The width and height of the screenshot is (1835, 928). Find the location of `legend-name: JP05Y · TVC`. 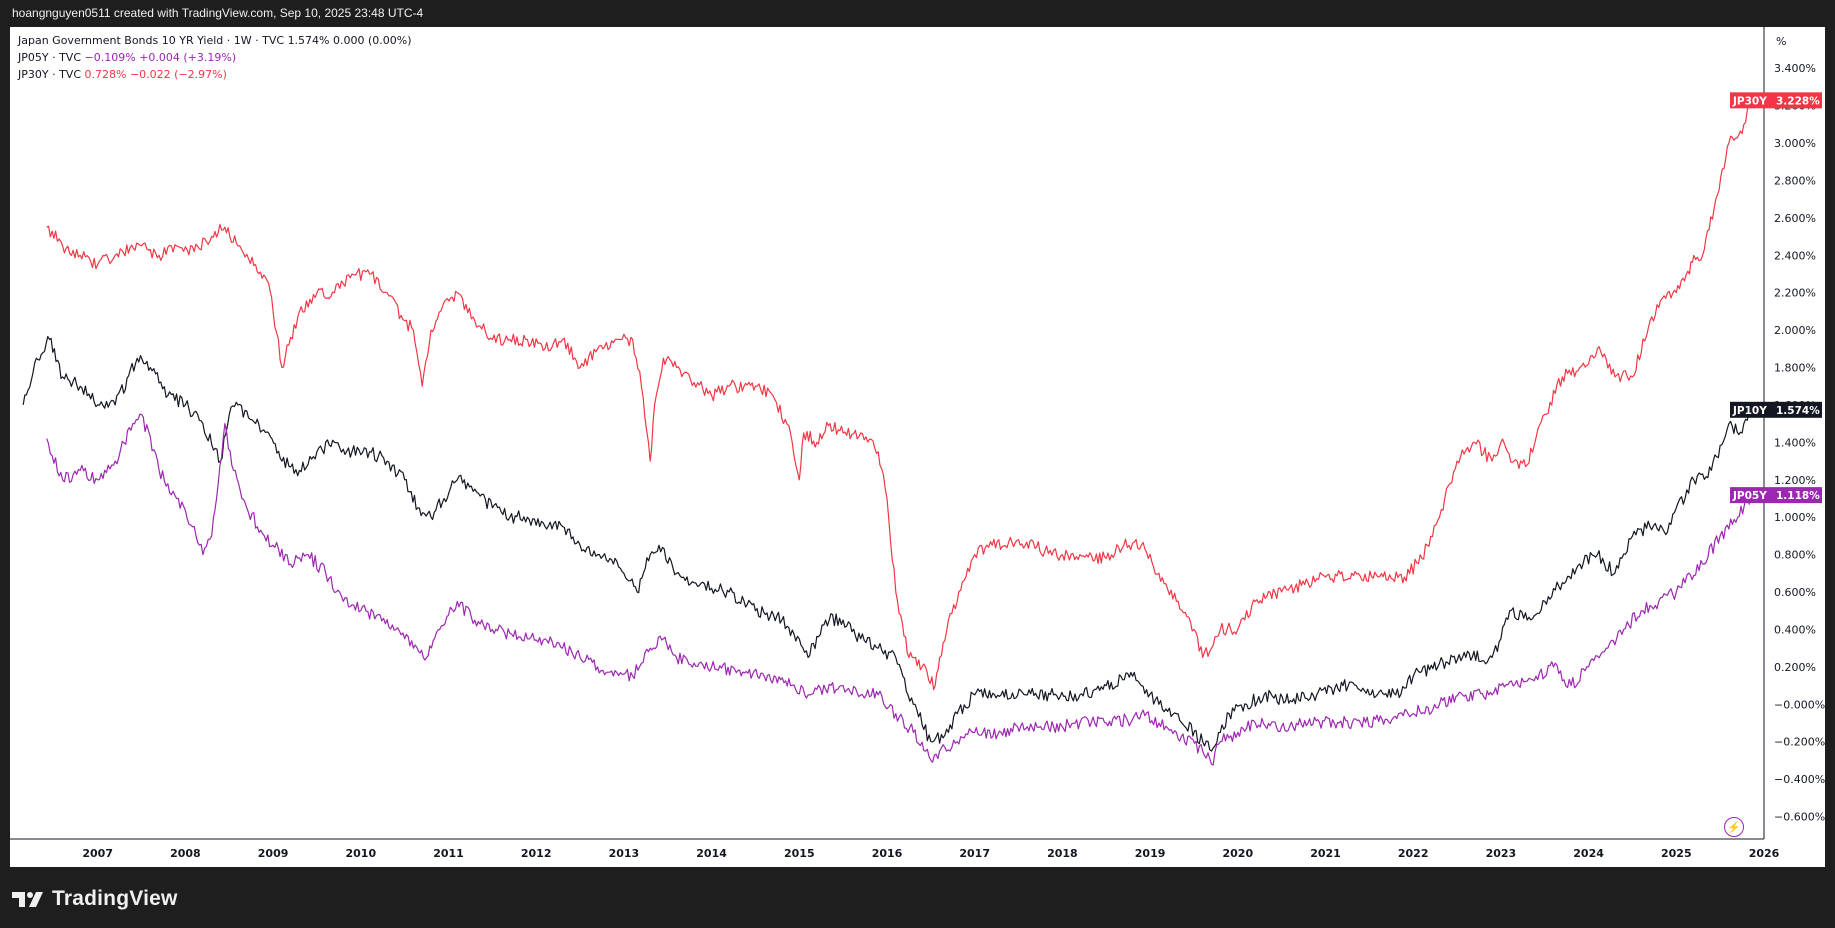

legend-name: JP05Y · TVC is located at coordinates (50, 57).